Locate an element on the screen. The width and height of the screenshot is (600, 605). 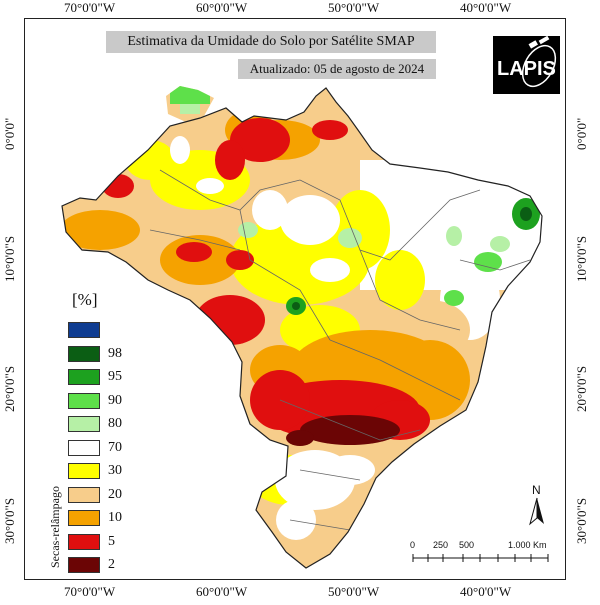
lon-label-top: 70°0'0"W is located at coordinates (90, 7).